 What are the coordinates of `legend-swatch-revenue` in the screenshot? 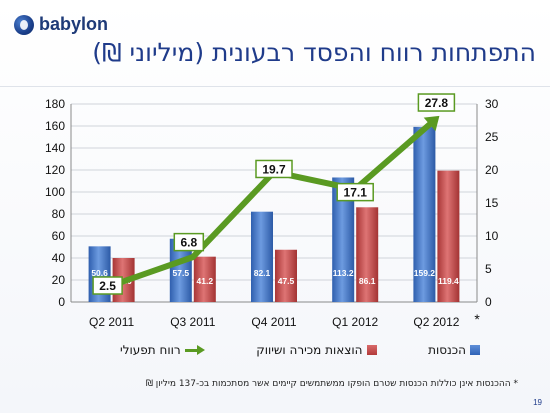 It's located at (475, 350).